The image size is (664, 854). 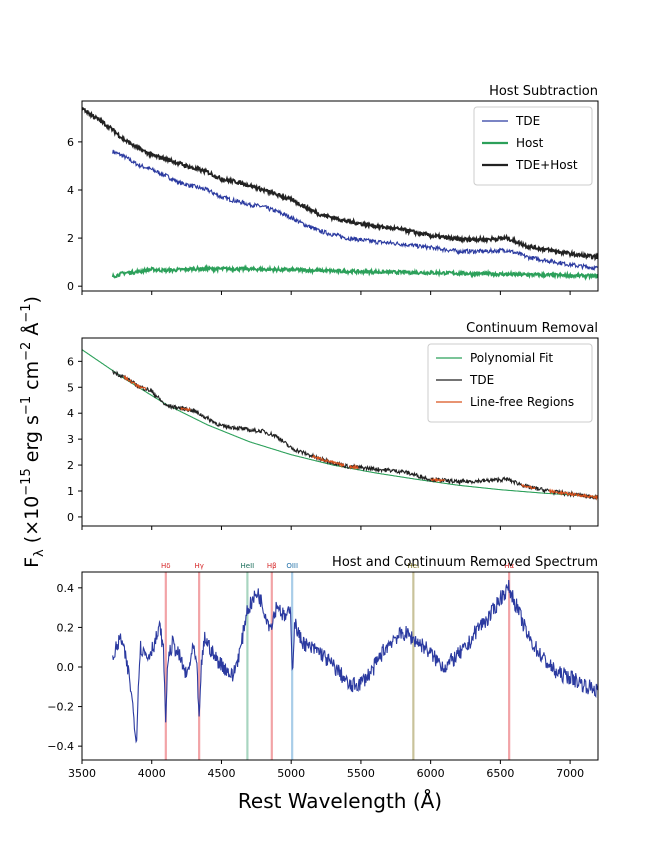 What do you see at coordinates (414, 566) in the screenshot?
I see `line-marker-label: HeI` at bounding box center [414, 566].